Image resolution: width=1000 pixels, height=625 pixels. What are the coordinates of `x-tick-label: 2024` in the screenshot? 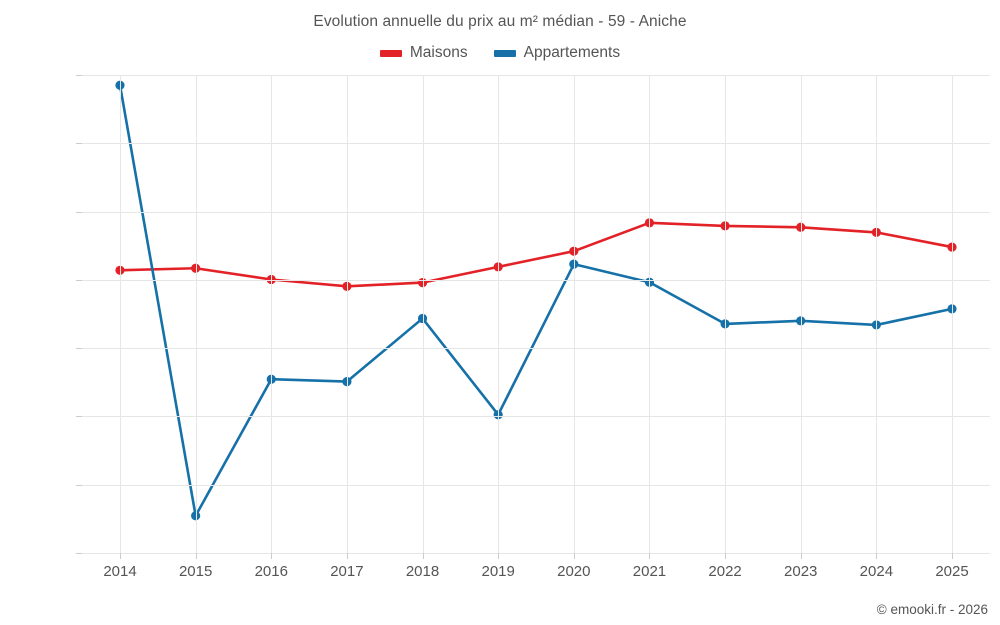 It's located at (876, 571).